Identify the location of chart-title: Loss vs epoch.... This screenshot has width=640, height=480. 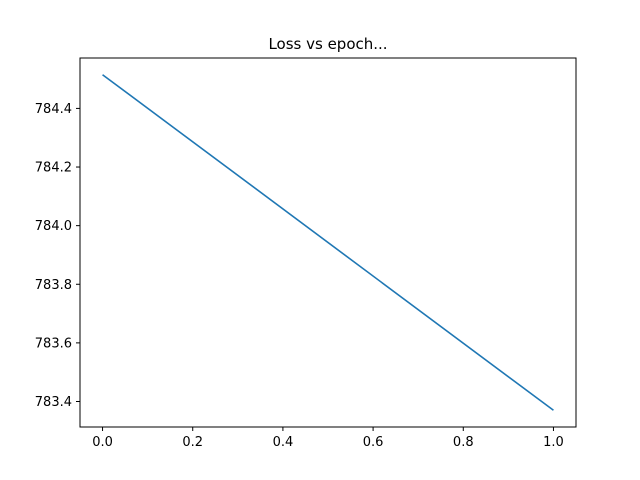
(327, 44).